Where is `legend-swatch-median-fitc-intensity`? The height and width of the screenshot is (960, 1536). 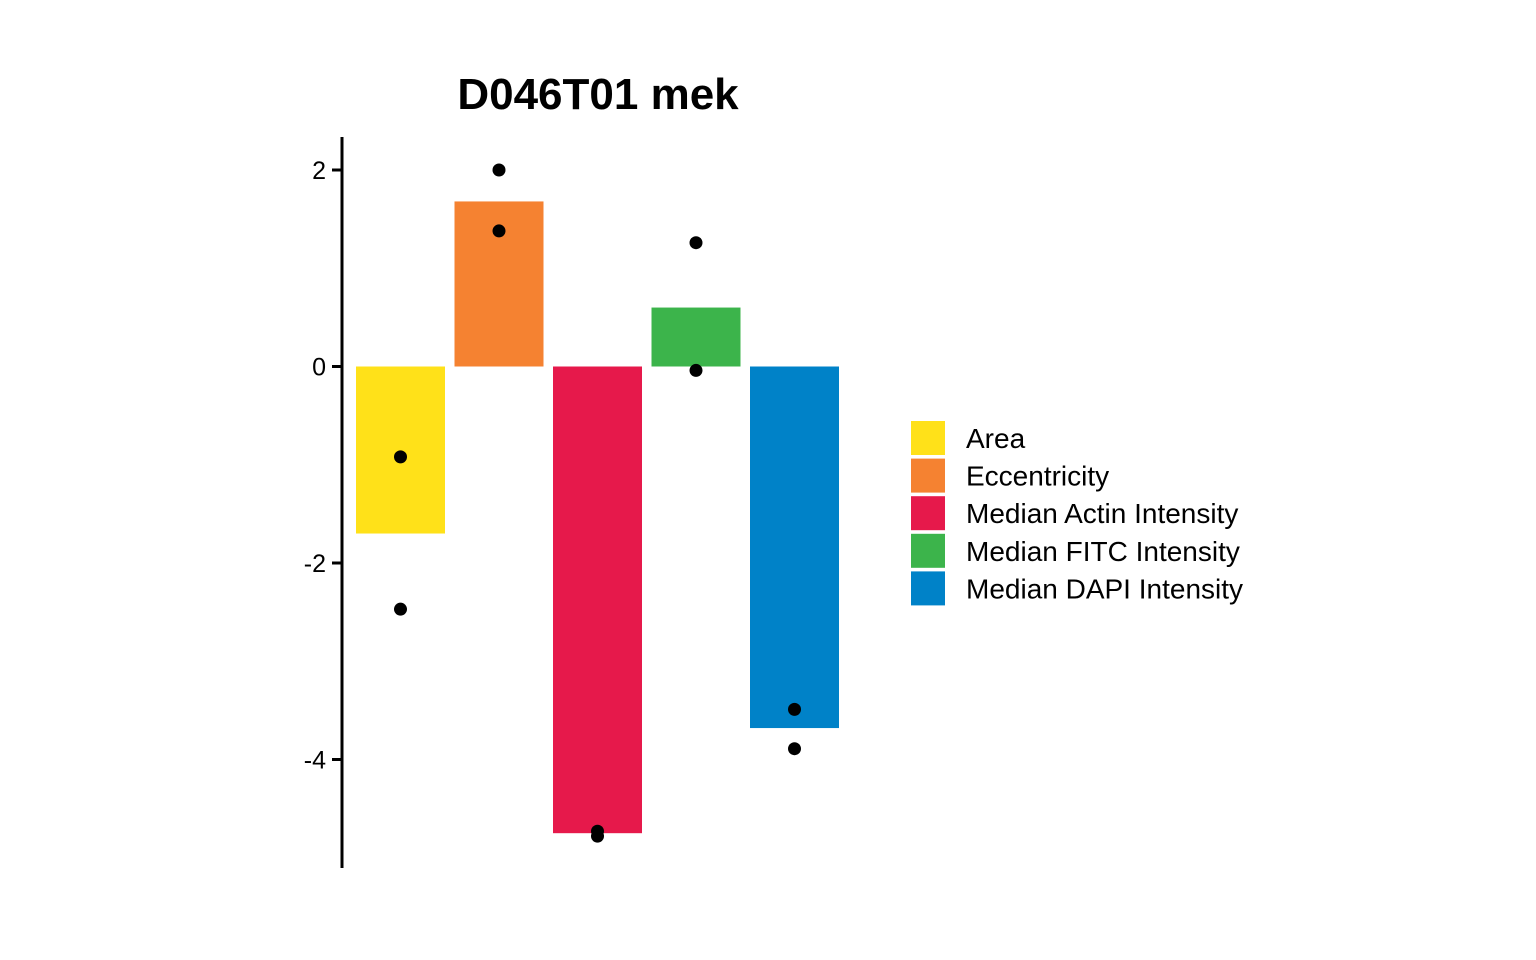 legend-swatch-median-fitc-intensity is located at coordinates (928, 550).